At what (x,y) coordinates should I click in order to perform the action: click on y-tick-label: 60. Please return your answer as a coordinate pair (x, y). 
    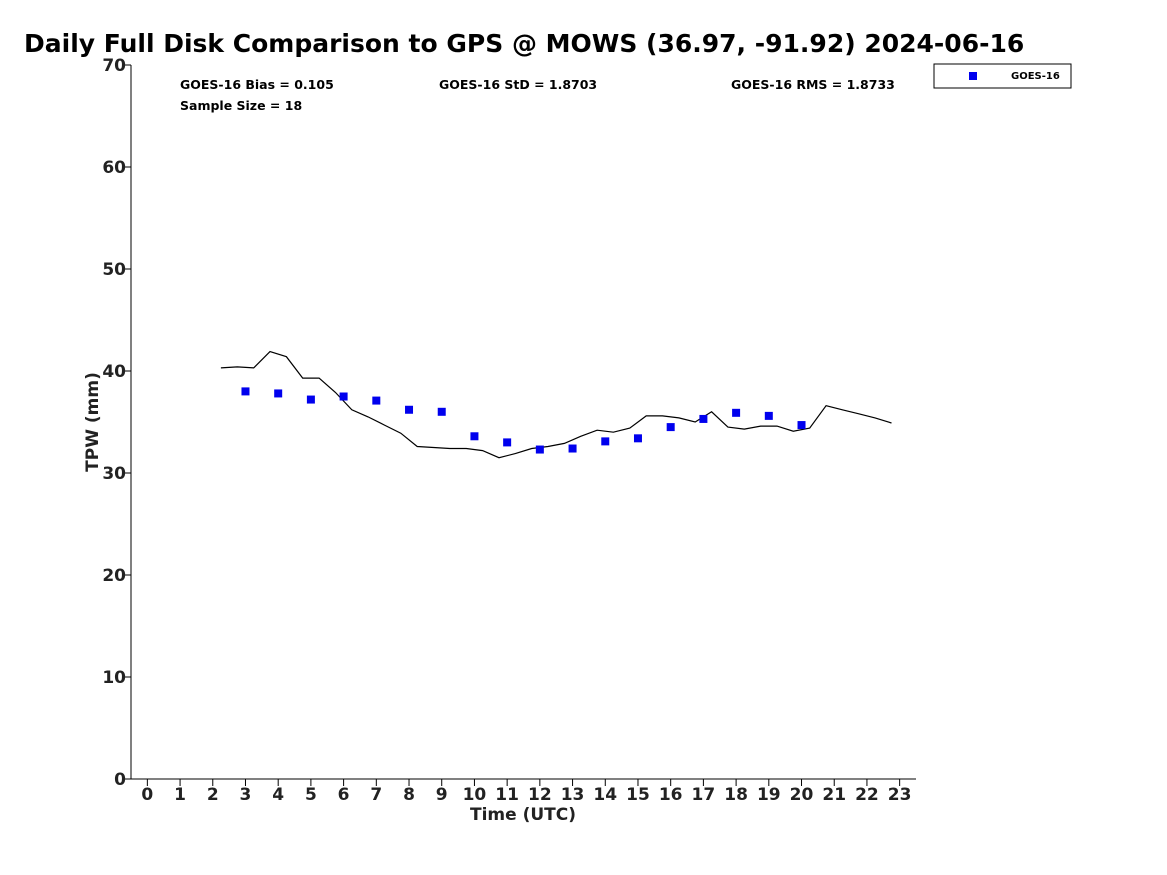
    Looking at the image, I should click on (114, 168).